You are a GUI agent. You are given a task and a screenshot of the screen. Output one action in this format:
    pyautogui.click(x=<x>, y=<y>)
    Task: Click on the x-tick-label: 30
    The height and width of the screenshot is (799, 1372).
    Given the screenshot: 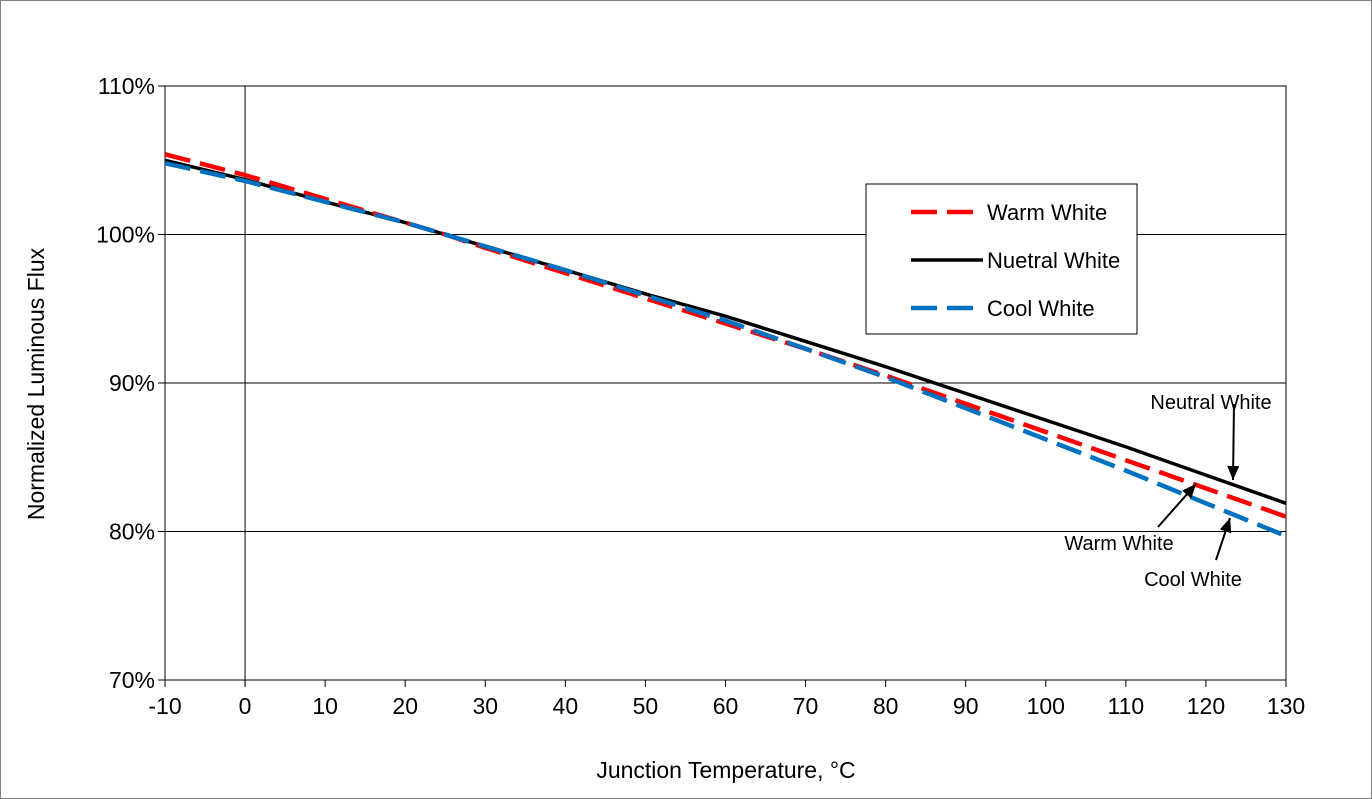 What is the action you would take?
    pyautogui.click(x=485, y=706)
    